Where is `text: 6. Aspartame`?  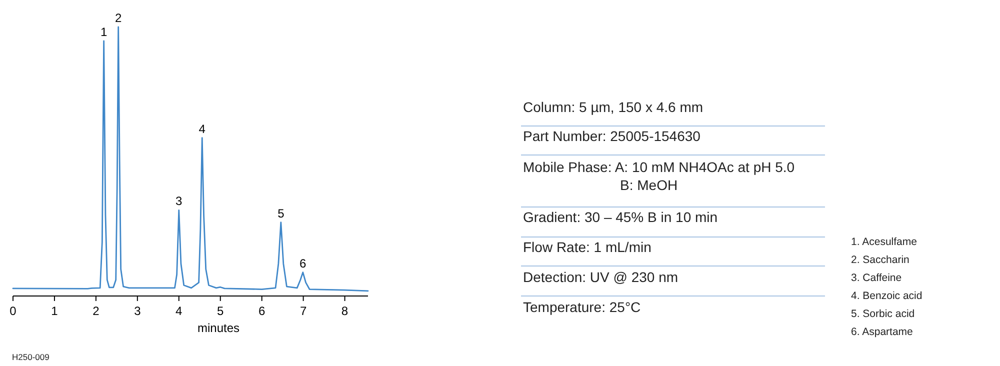
text: 6. Aspartame is located at coordinates (882, 332).